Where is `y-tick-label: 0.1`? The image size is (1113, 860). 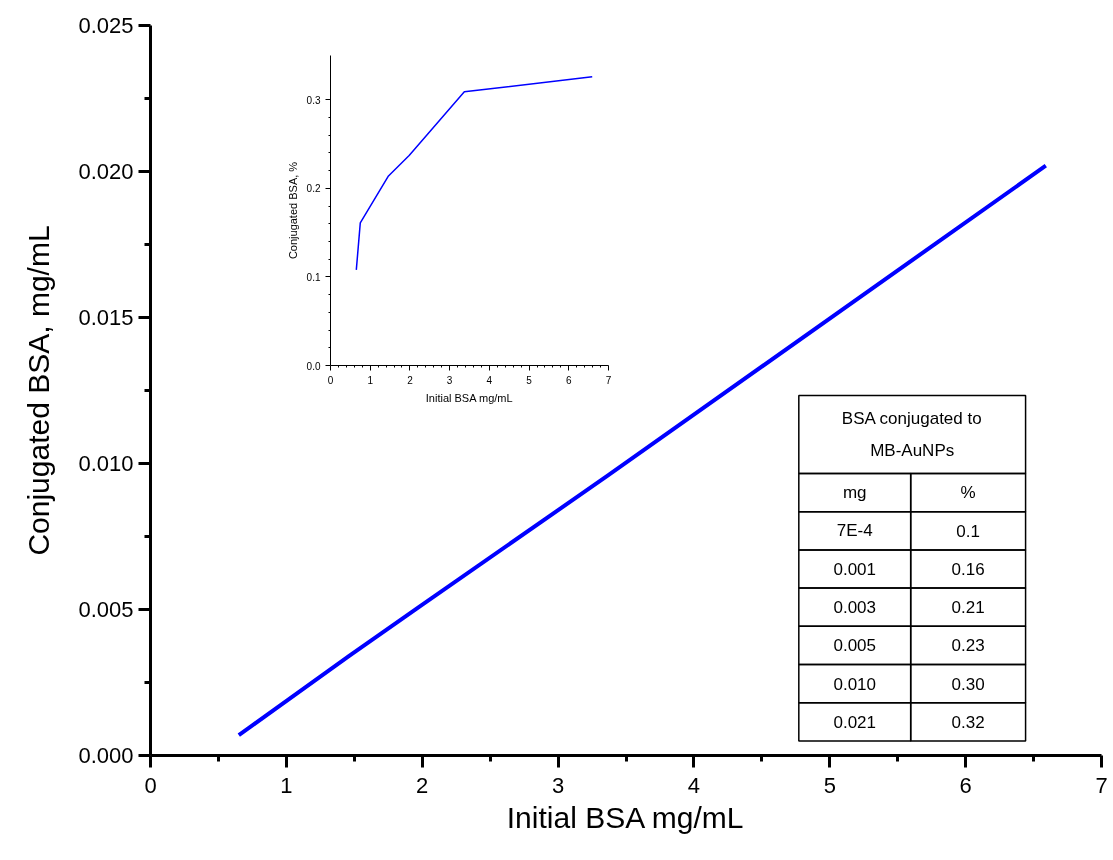 y-tick-label: 0.1 is located at coordinates (313, 277).